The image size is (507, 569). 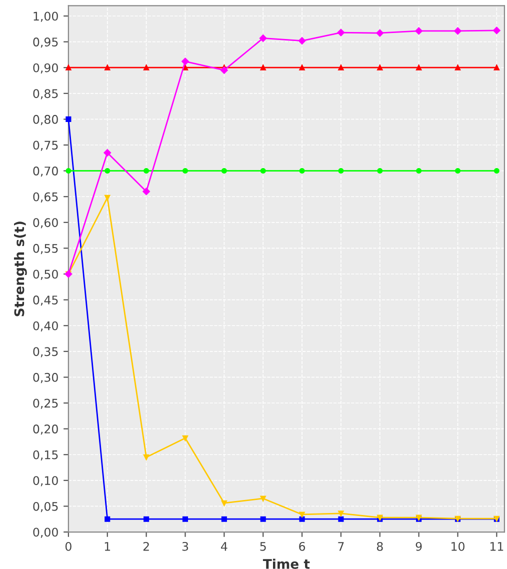 I want to click on y-tick-label: 0,80, so click(x=45, y=120).